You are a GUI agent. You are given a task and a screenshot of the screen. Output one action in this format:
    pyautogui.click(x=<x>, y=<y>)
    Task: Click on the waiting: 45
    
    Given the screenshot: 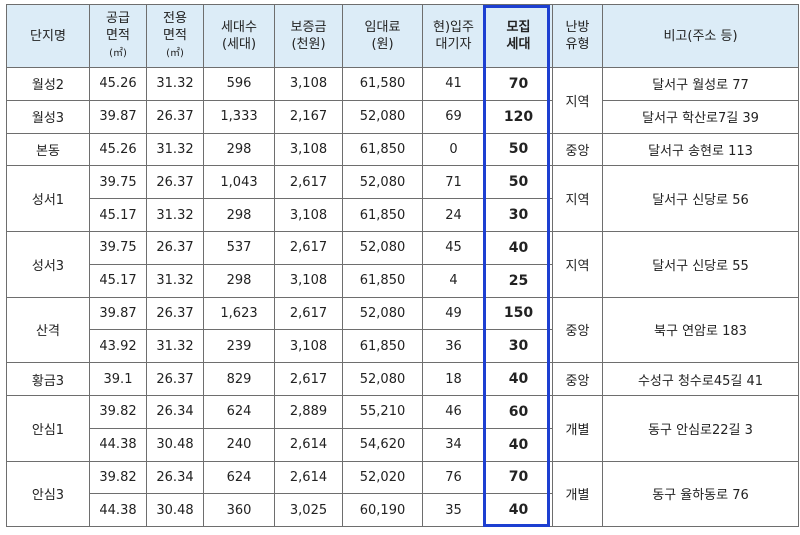 What is the action you would take?
    pyautogui.click(x=453, y=247)
    